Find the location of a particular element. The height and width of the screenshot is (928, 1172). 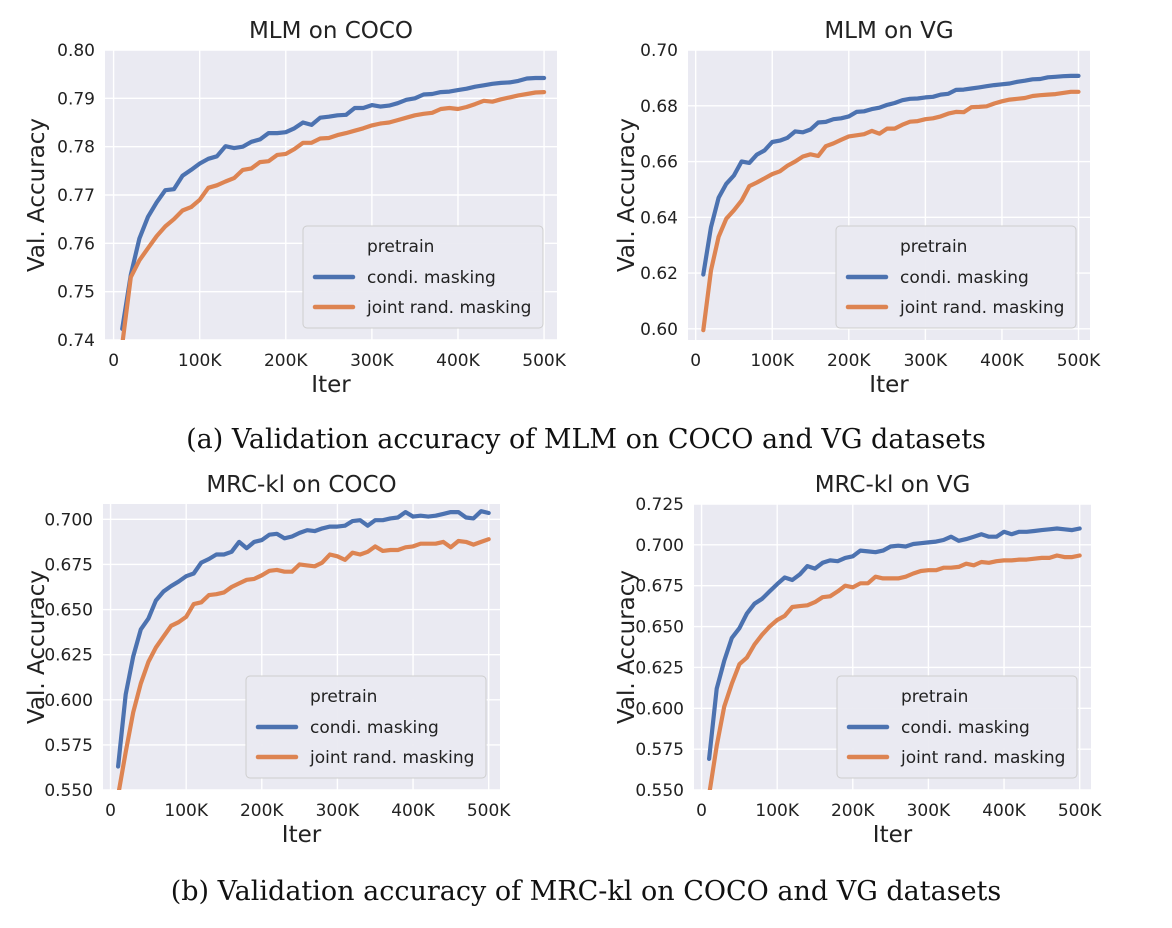

y-tick-label: 0.79 is located at coordinates (76, 99).